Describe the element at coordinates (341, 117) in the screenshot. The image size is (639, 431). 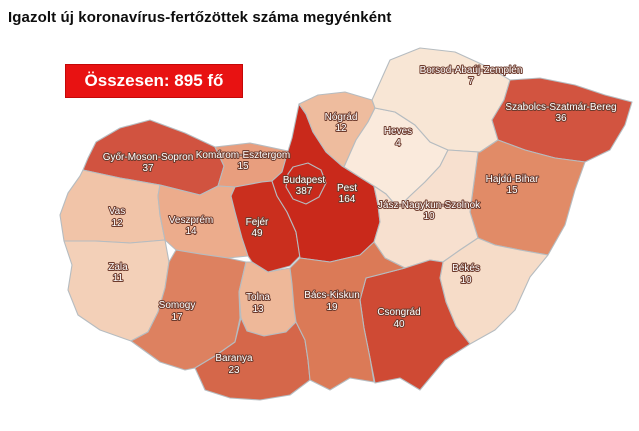
I see `county-name: Nógrád` at that location.